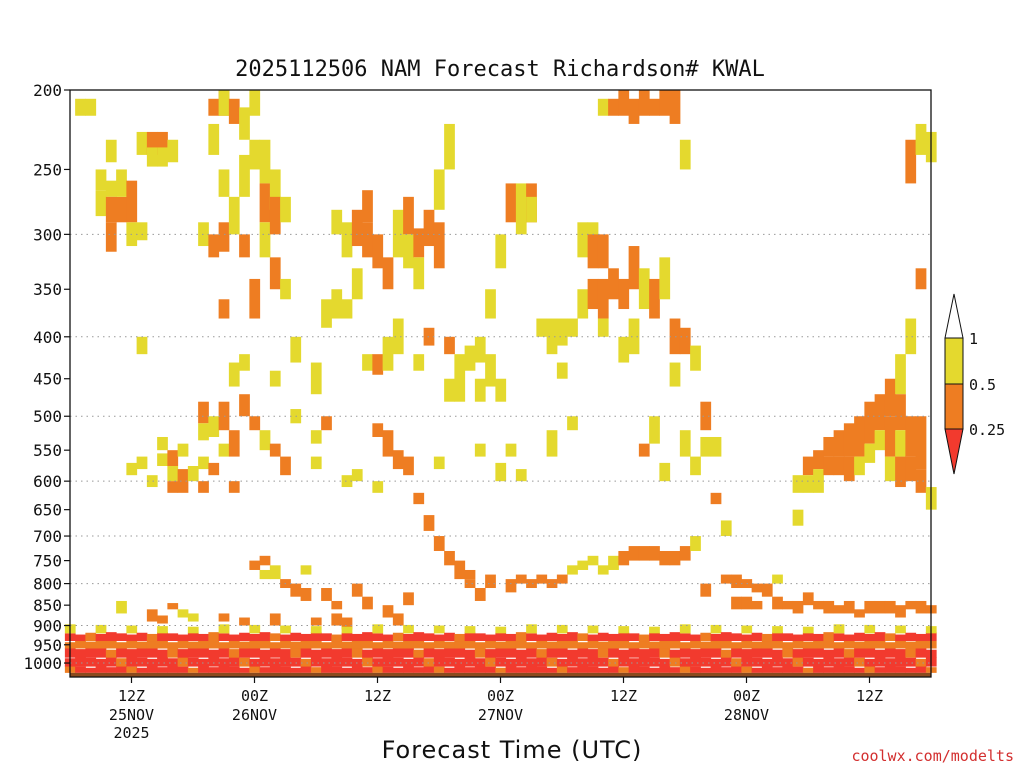 This screenshot has height=768, width=1024. What do you see at coordinates (47, 289) in the screenshot?
I see `y-tick-label: 350` at bounding box center [47, 289].